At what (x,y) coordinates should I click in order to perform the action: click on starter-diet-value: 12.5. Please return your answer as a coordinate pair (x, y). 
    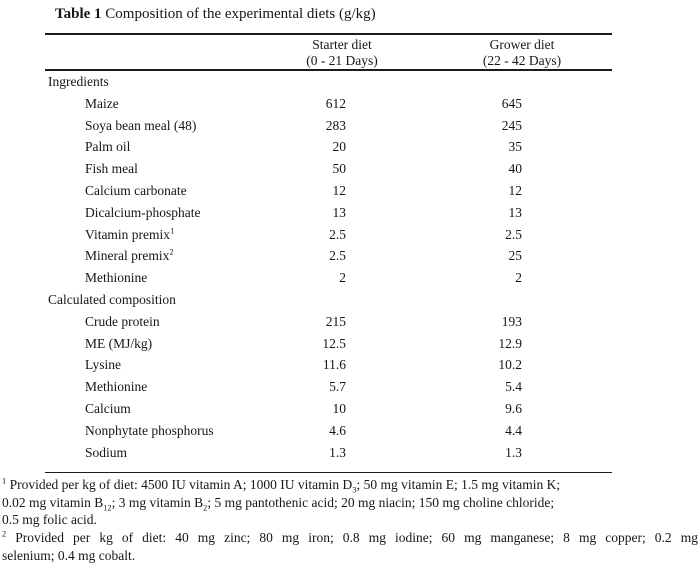
    Looking at the image, I should click on (334, 343).